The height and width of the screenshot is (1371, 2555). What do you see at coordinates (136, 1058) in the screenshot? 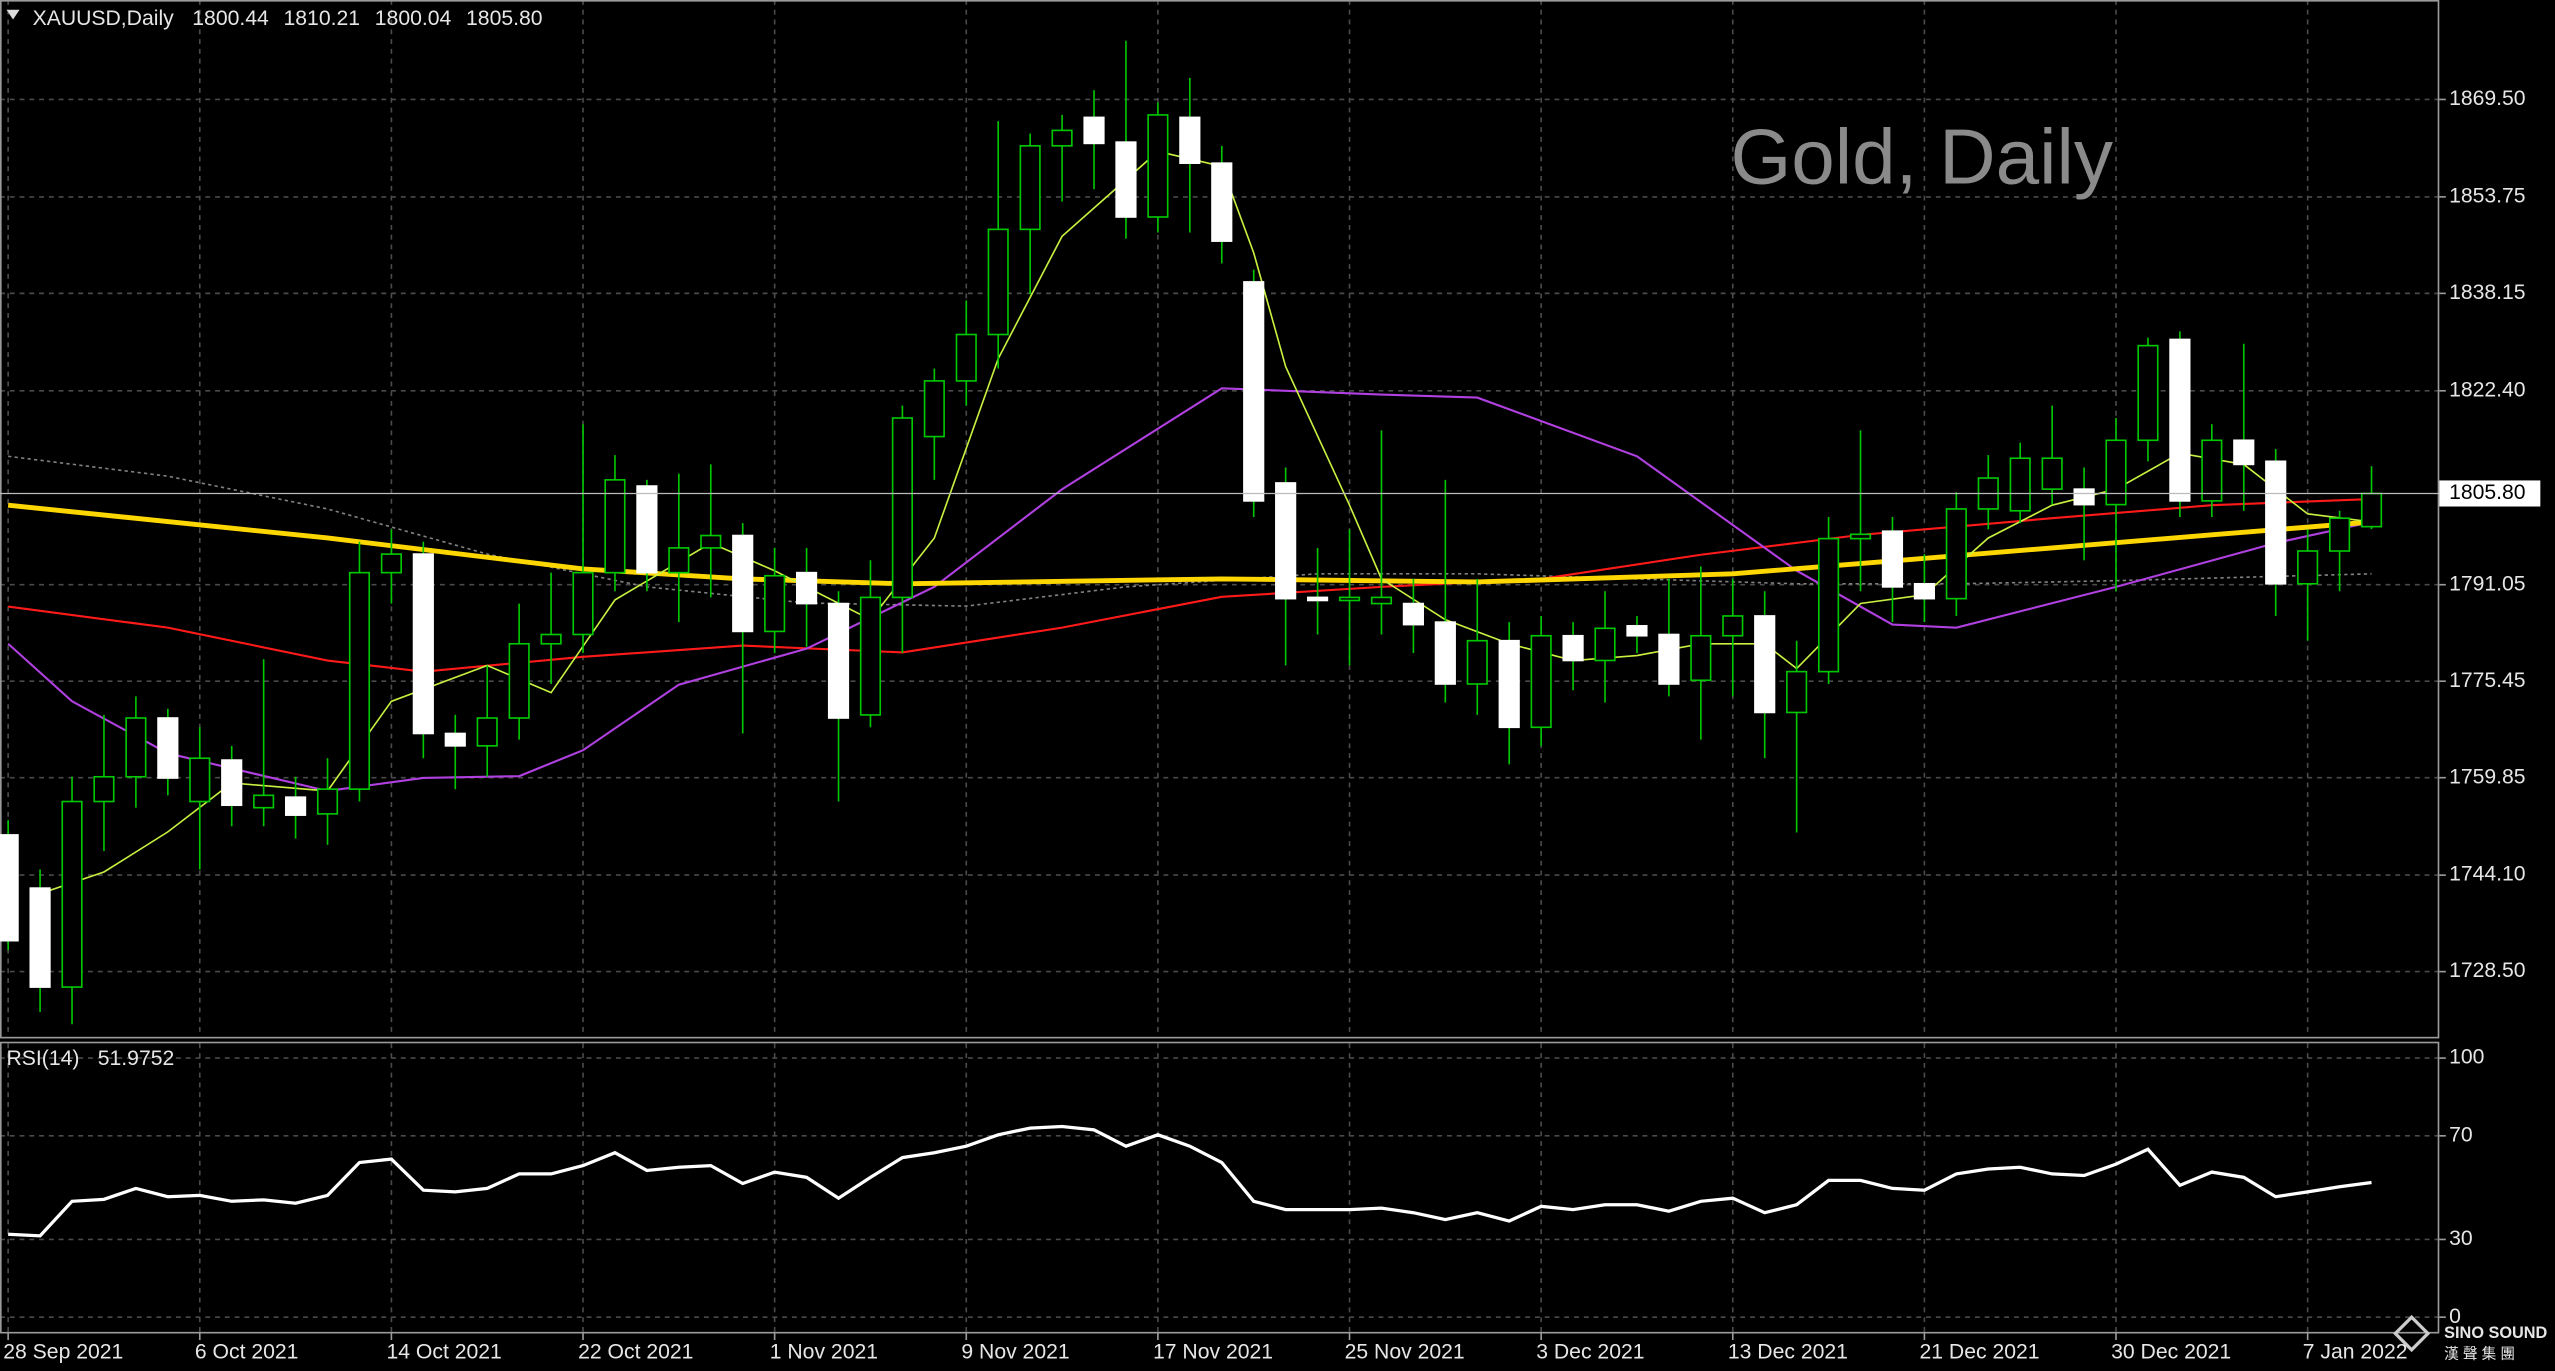
I see `rsi-last-value: 51.9752` at bounding box center [136, 1058].